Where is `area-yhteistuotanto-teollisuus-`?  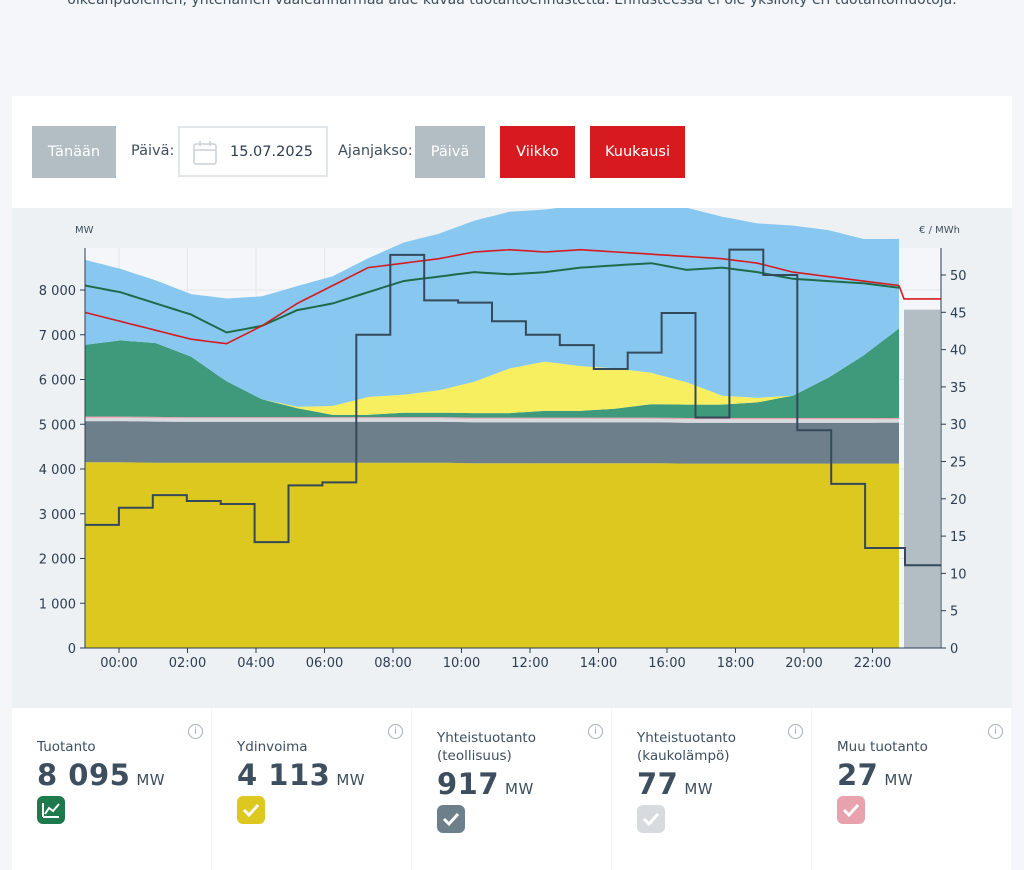 area-yhteistuotanto-teollisuus- is located at coordinates (492, 442).